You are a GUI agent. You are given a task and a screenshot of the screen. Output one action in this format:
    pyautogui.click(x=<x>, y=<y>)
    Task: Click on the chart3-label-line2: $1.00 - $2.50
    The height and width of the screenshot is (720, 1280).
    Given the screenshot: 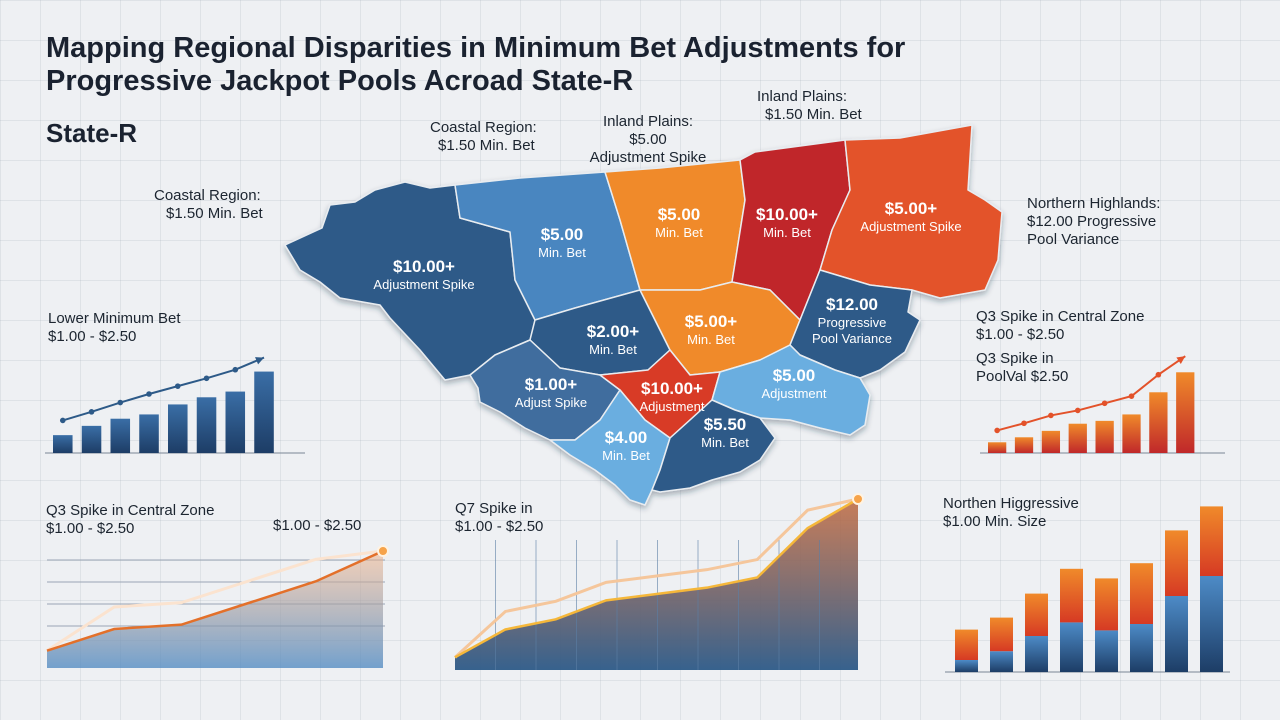 What is the action you would take?
    pyautogui.click(x=90, y=528)
    